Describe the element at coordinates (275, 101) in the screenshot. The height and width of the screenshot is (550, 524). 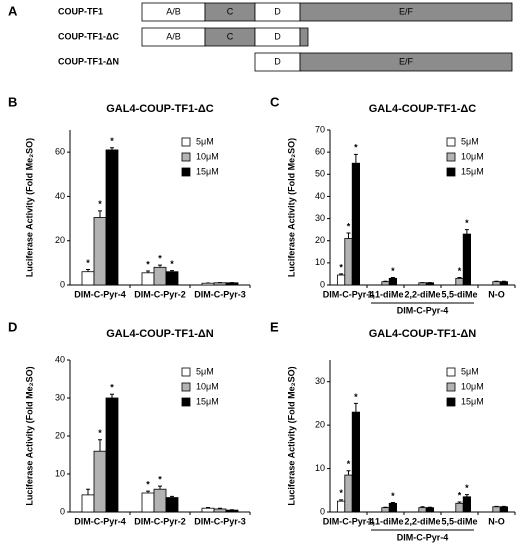
I see `panel-letter: C` at that location.